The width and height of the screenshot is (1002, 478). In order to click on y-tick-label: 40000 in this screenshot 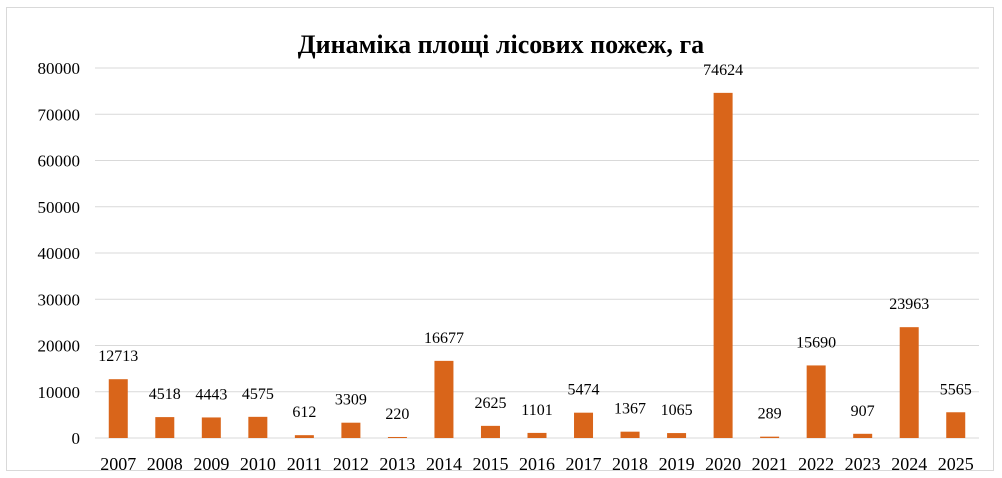, I will do `click(59, 253)`.